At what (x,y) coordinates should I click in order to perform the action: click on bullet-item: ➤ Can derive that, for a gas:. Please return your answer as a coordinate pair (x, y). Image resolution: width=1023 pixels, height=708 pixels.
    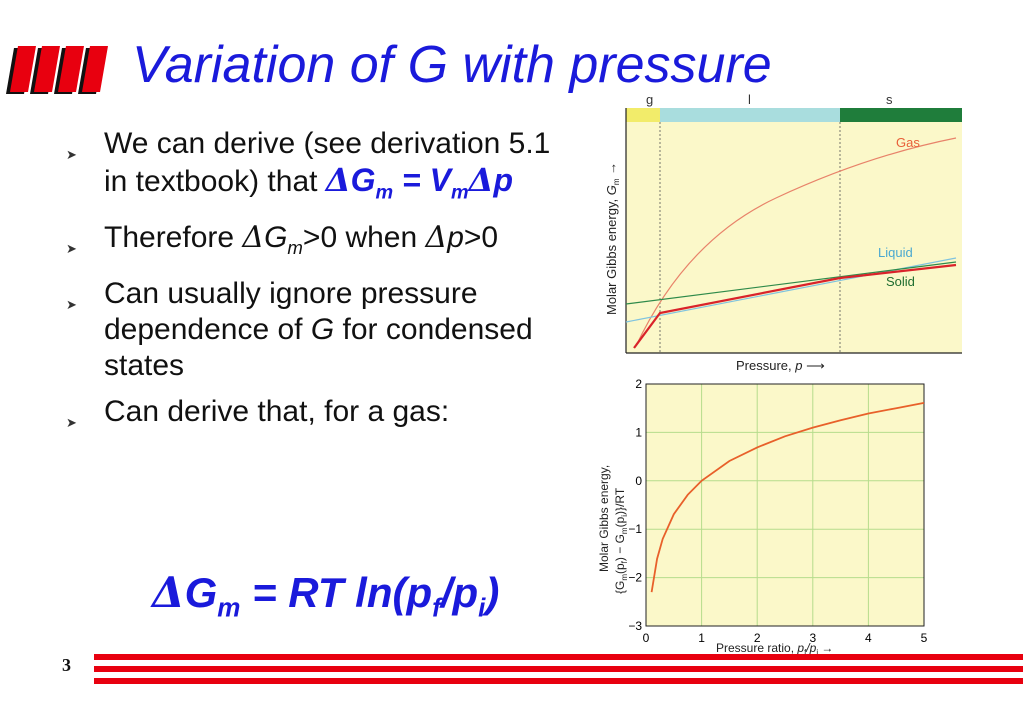
    Looking at the image, I should click on (316, 412).